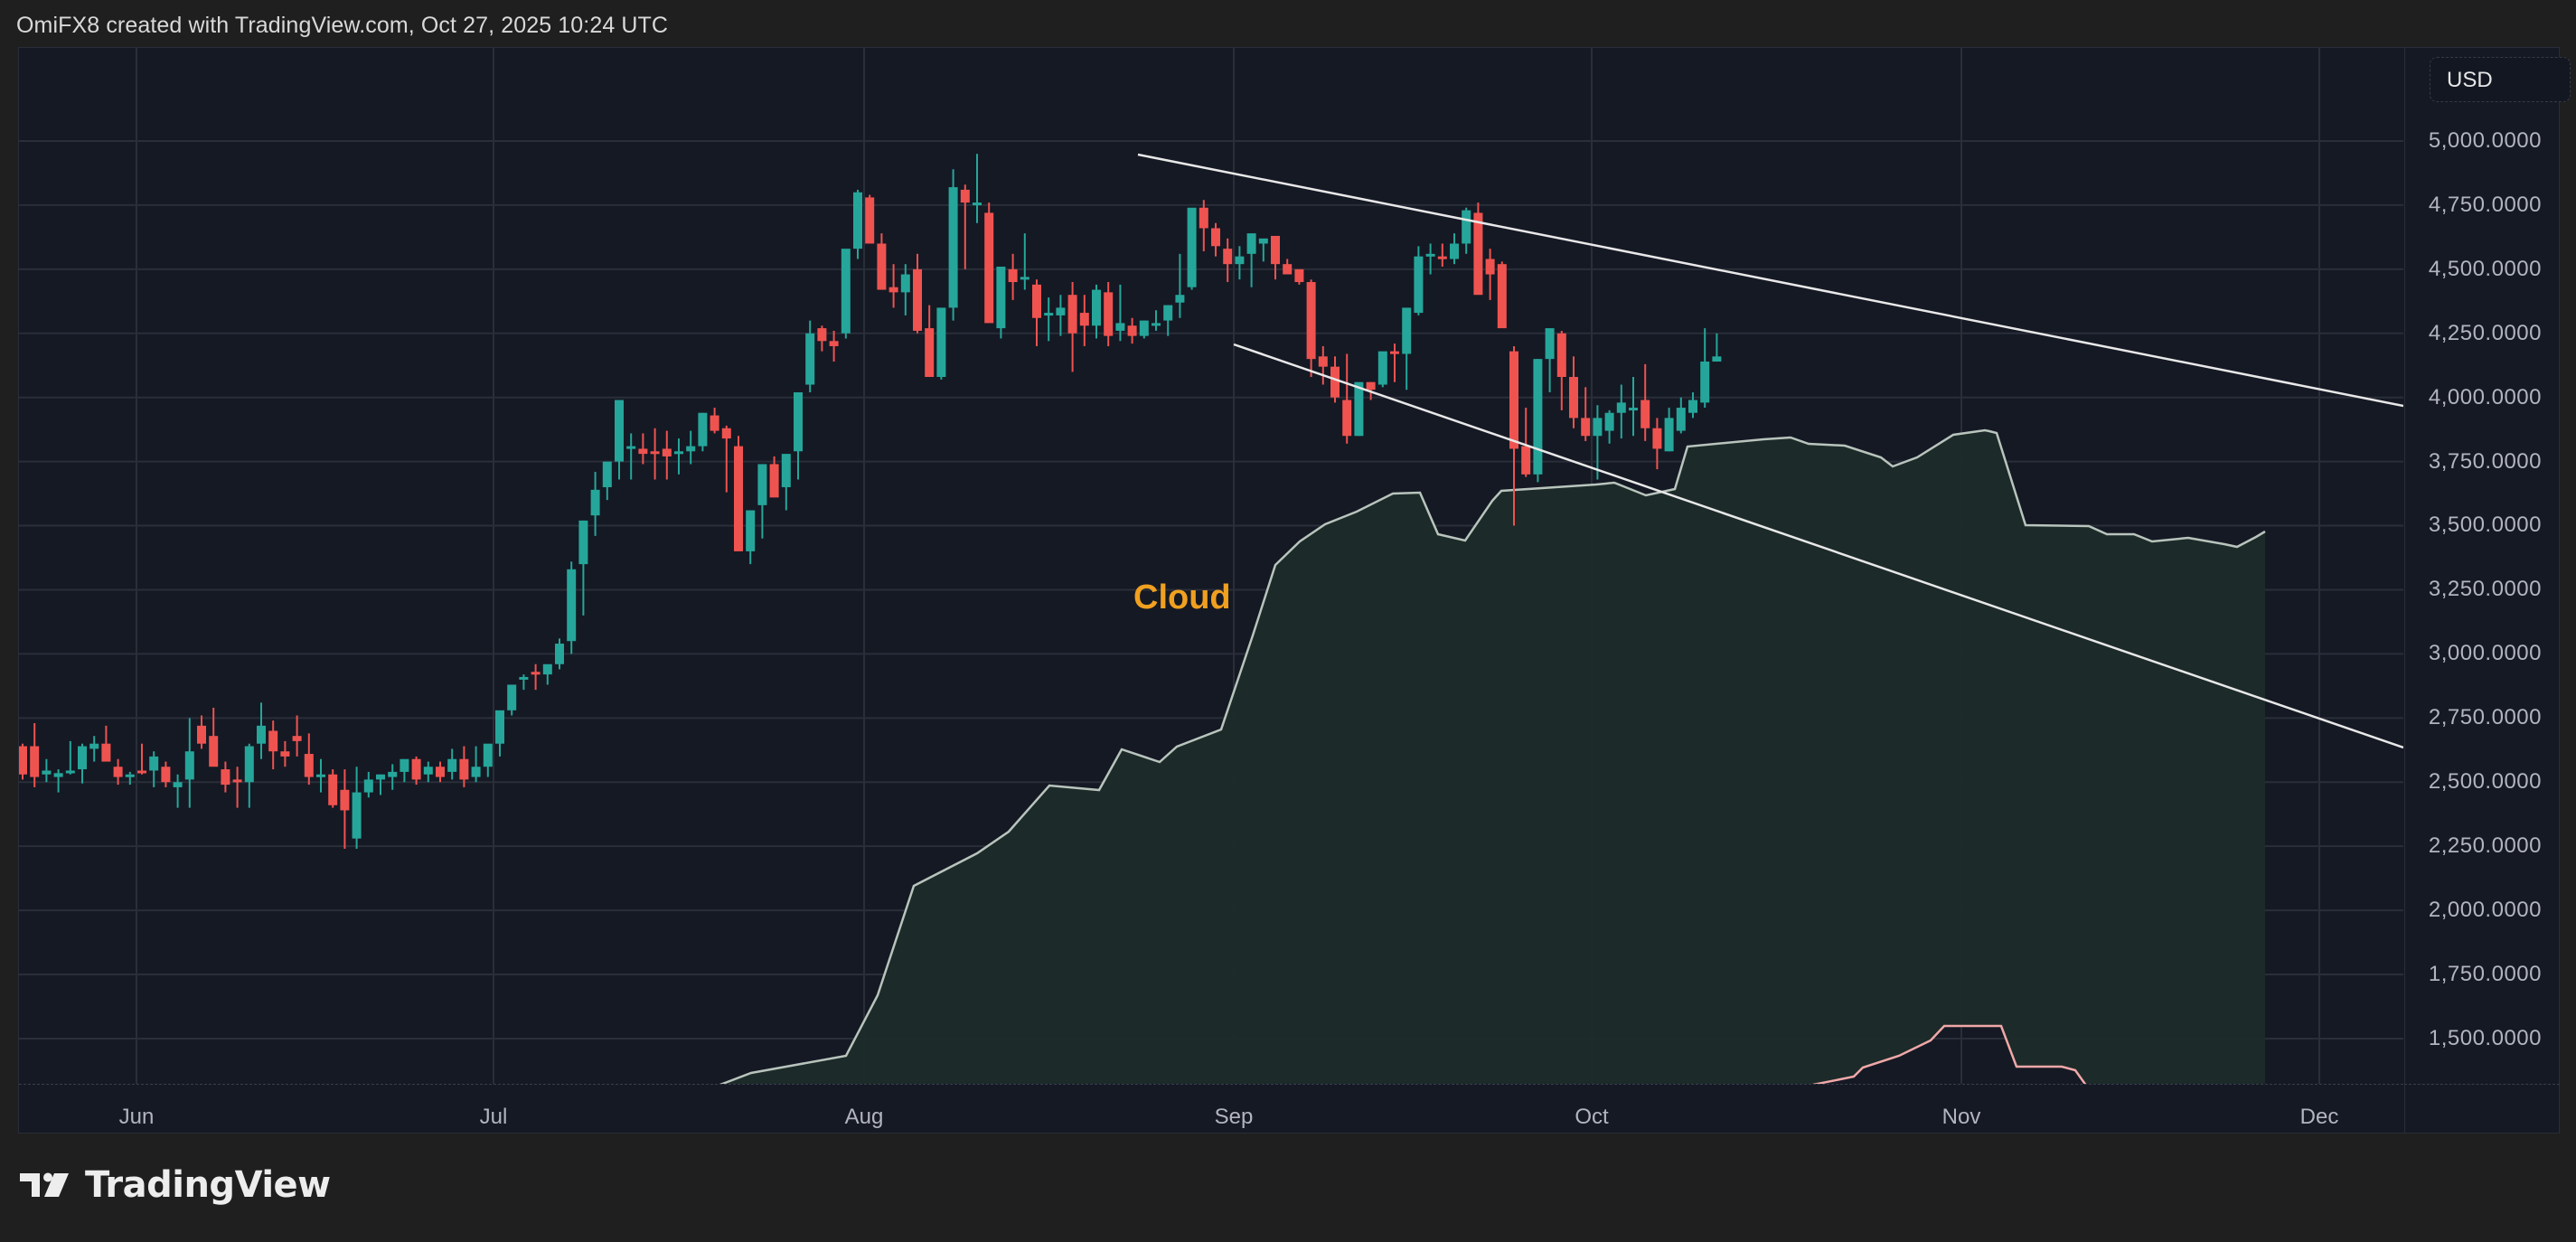  I want to click on currency-button: USD, so click(2501, 79).